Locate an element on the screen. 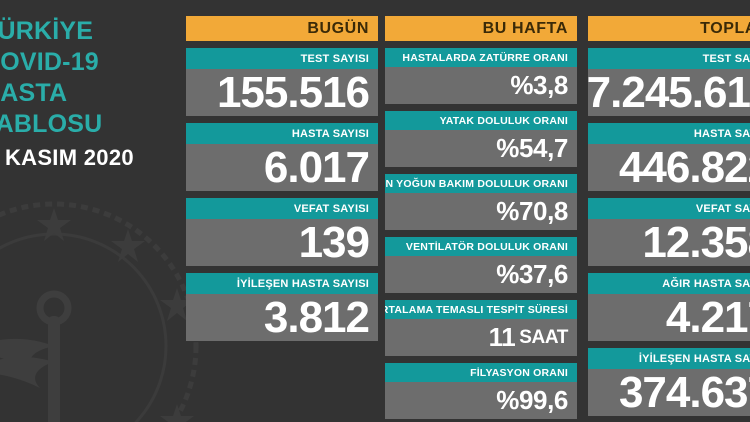 This screenshot has width=750, height=422. stat-label: AĞIR HASTA SAYISI is located at coordinates (669, 283).